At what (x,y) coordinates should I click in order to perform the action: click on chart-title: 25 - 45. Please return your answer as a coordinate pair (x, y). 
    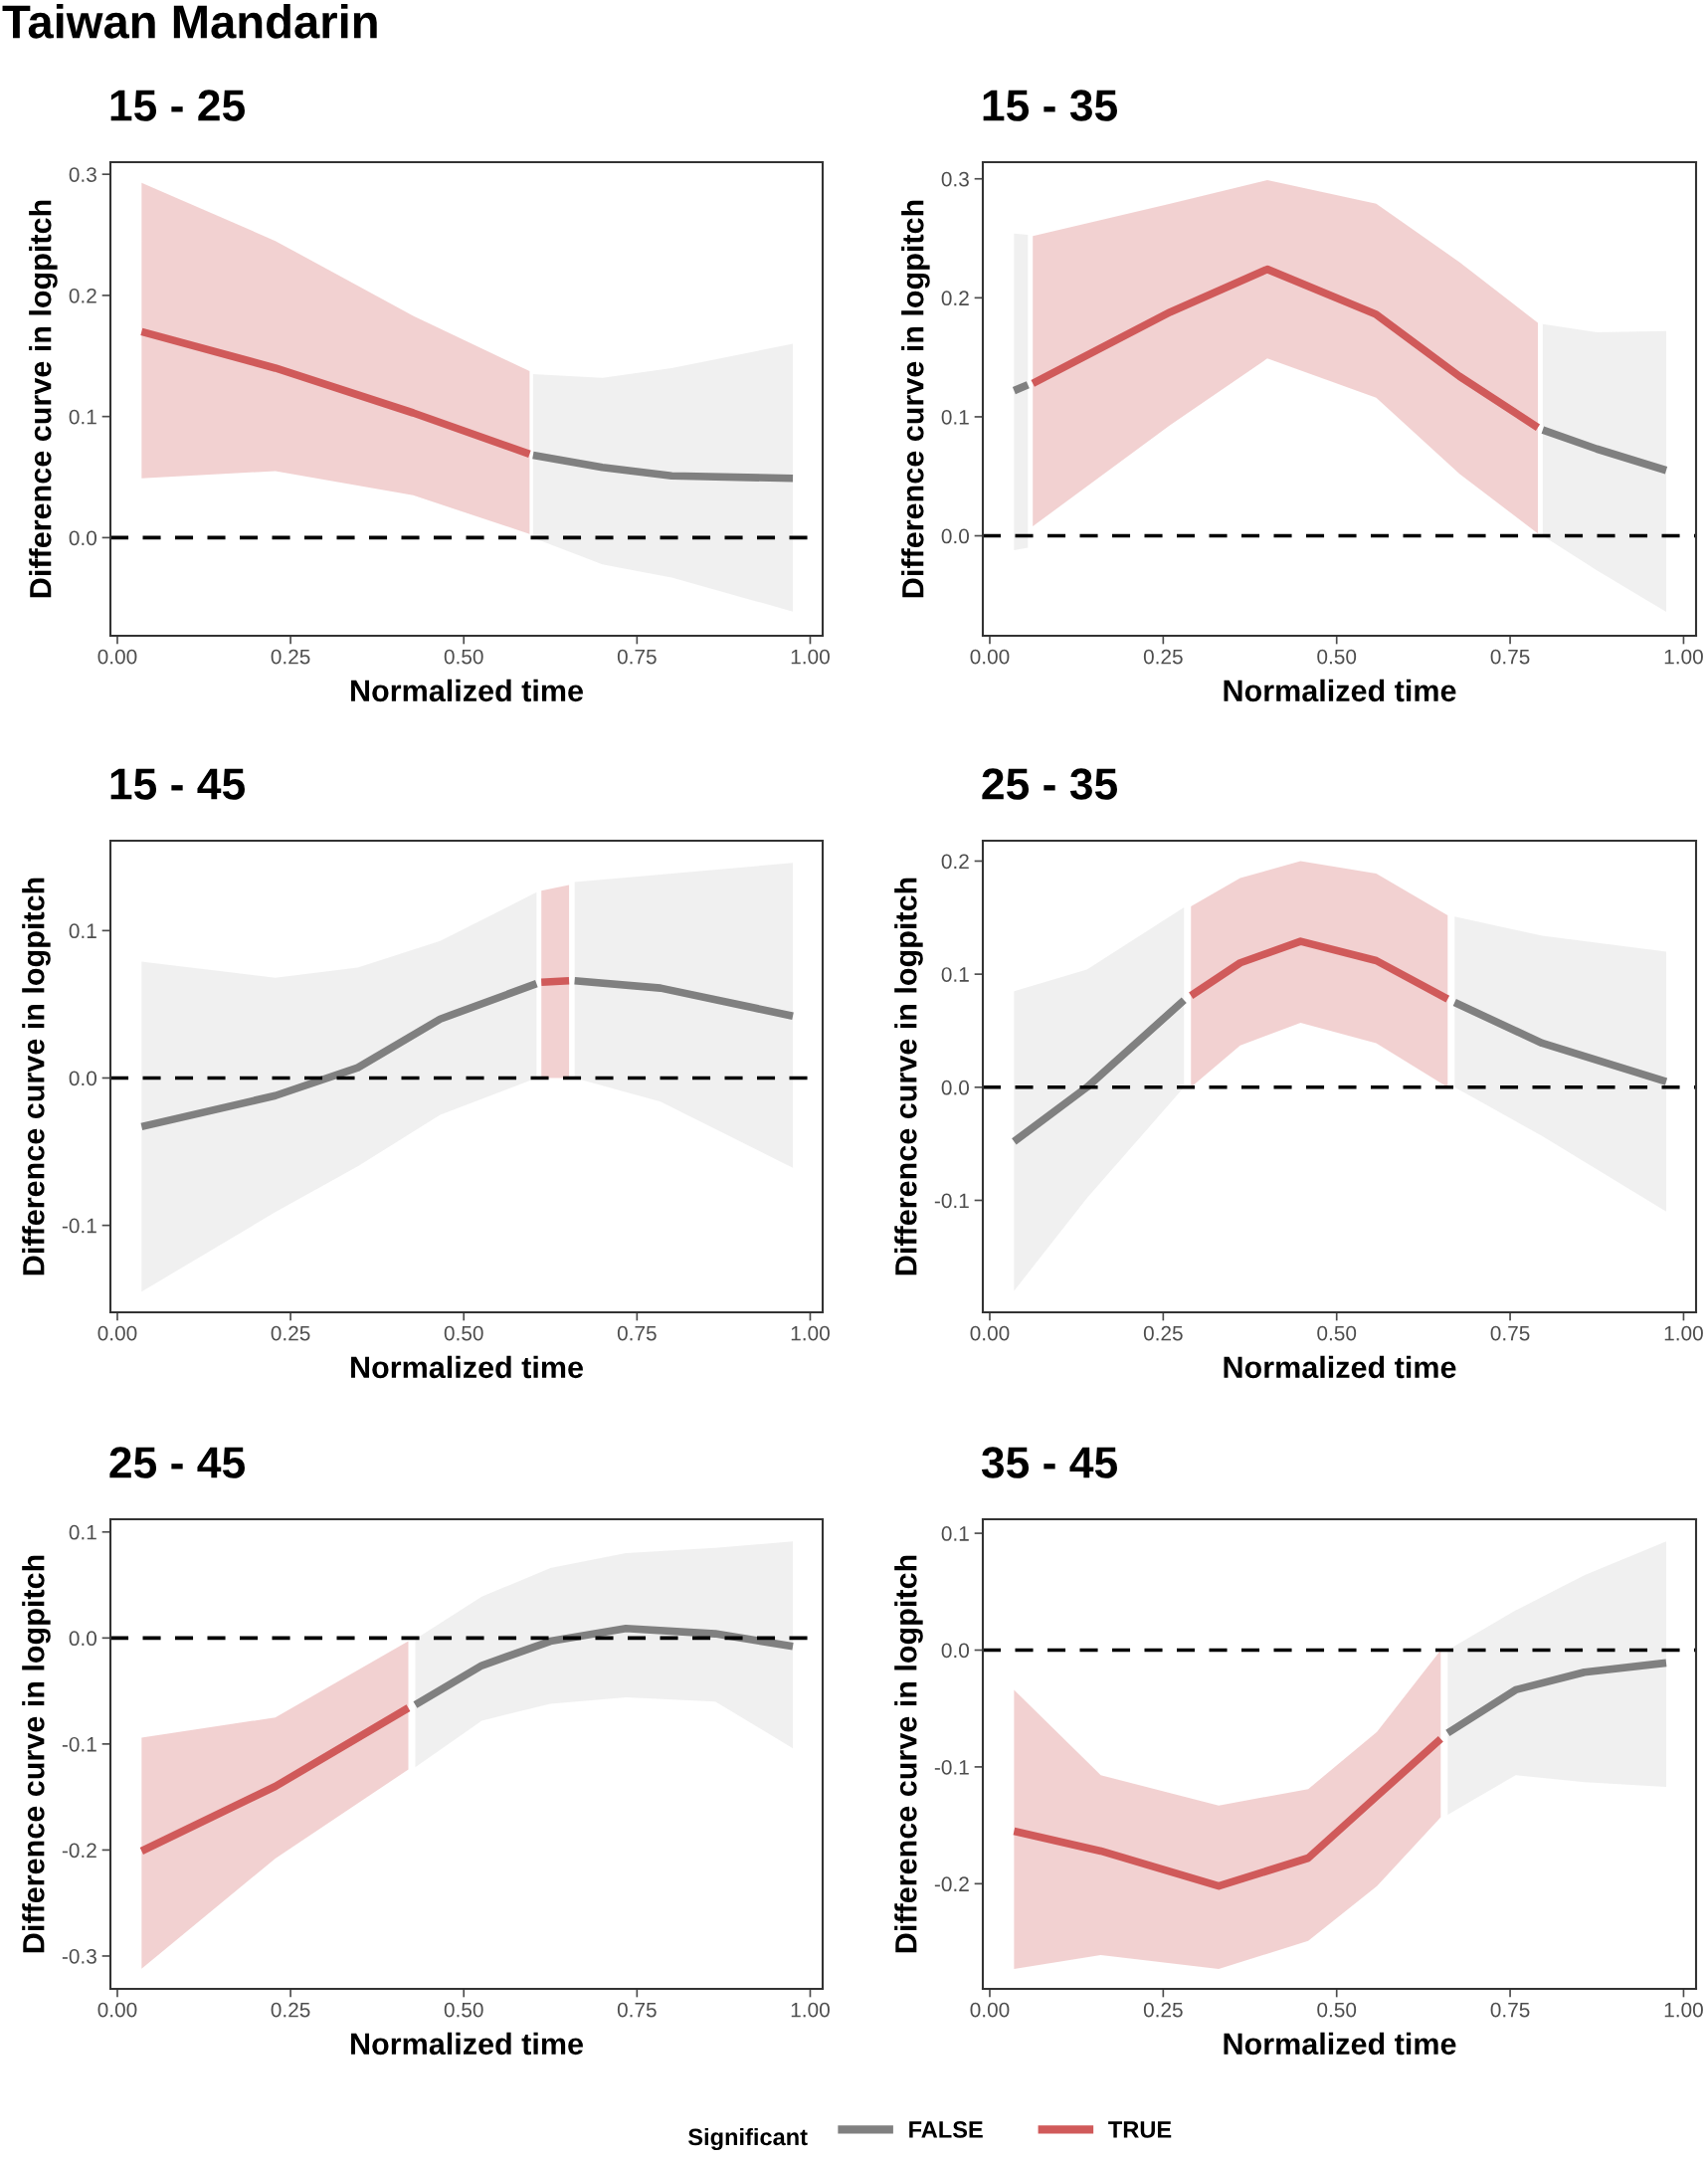
    Looking at the image, I should click on (177, 1462).